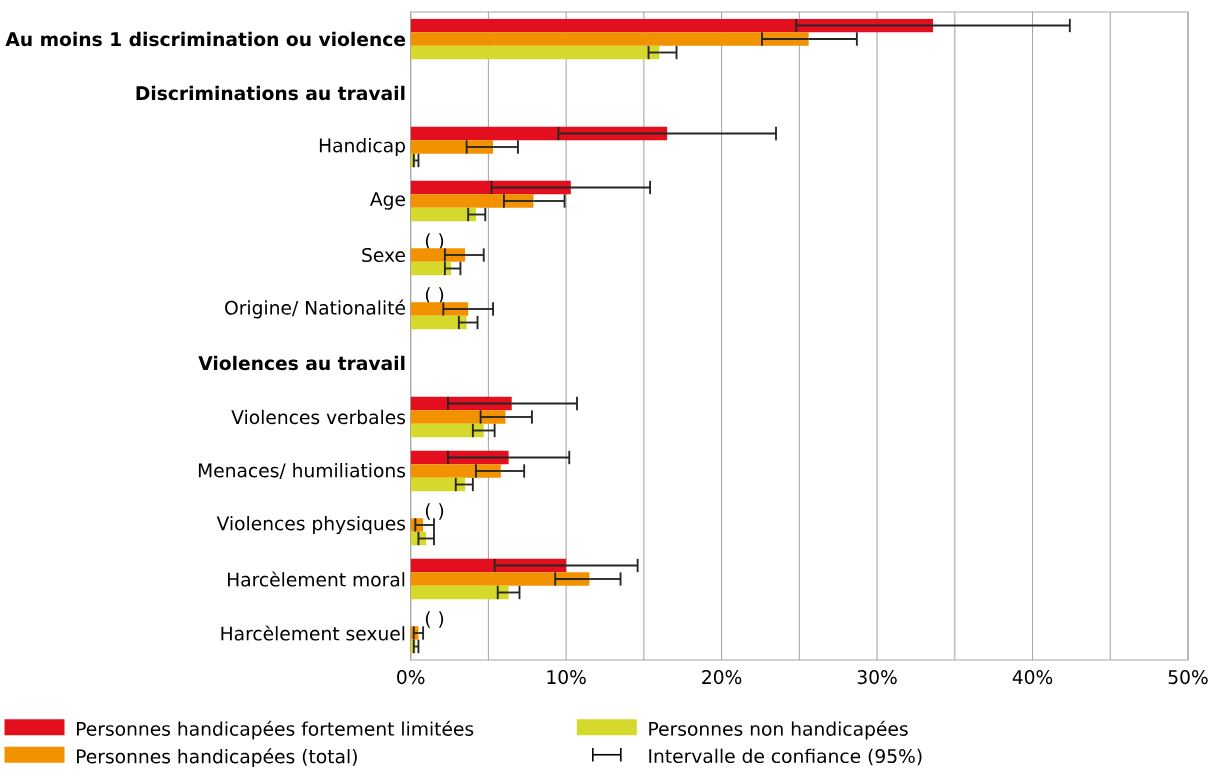 Image resolution: width=1222 pixels, height=782 pixels. Describe the element at coordinates (270, 93) in the screenshot. I see `y-tick-label: Discriminations au travail` at that location.